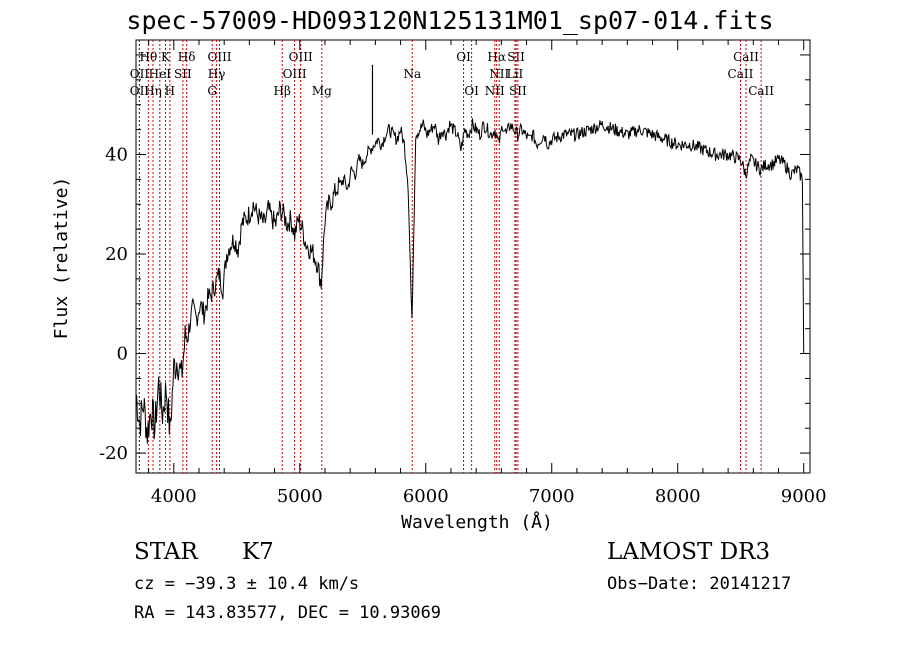 This screenshot has height=649, width=900. I want to click on spectral-line-label: H, so click(170, 91).